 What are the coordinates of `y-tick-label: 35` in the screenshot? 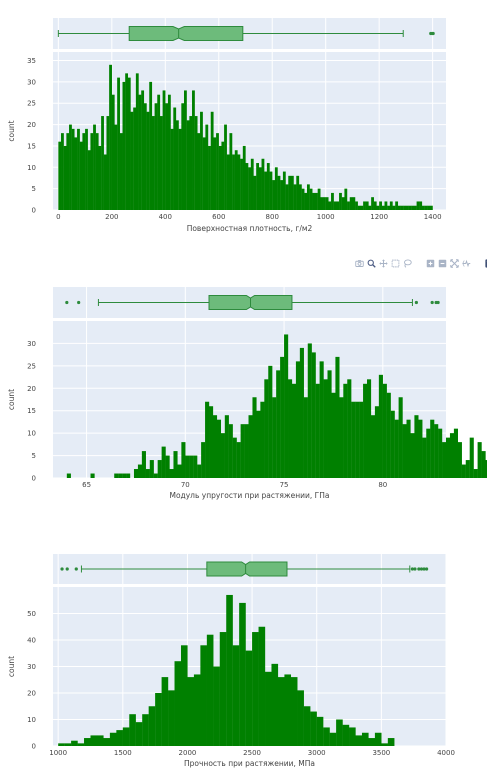 It's located at (31, 61).